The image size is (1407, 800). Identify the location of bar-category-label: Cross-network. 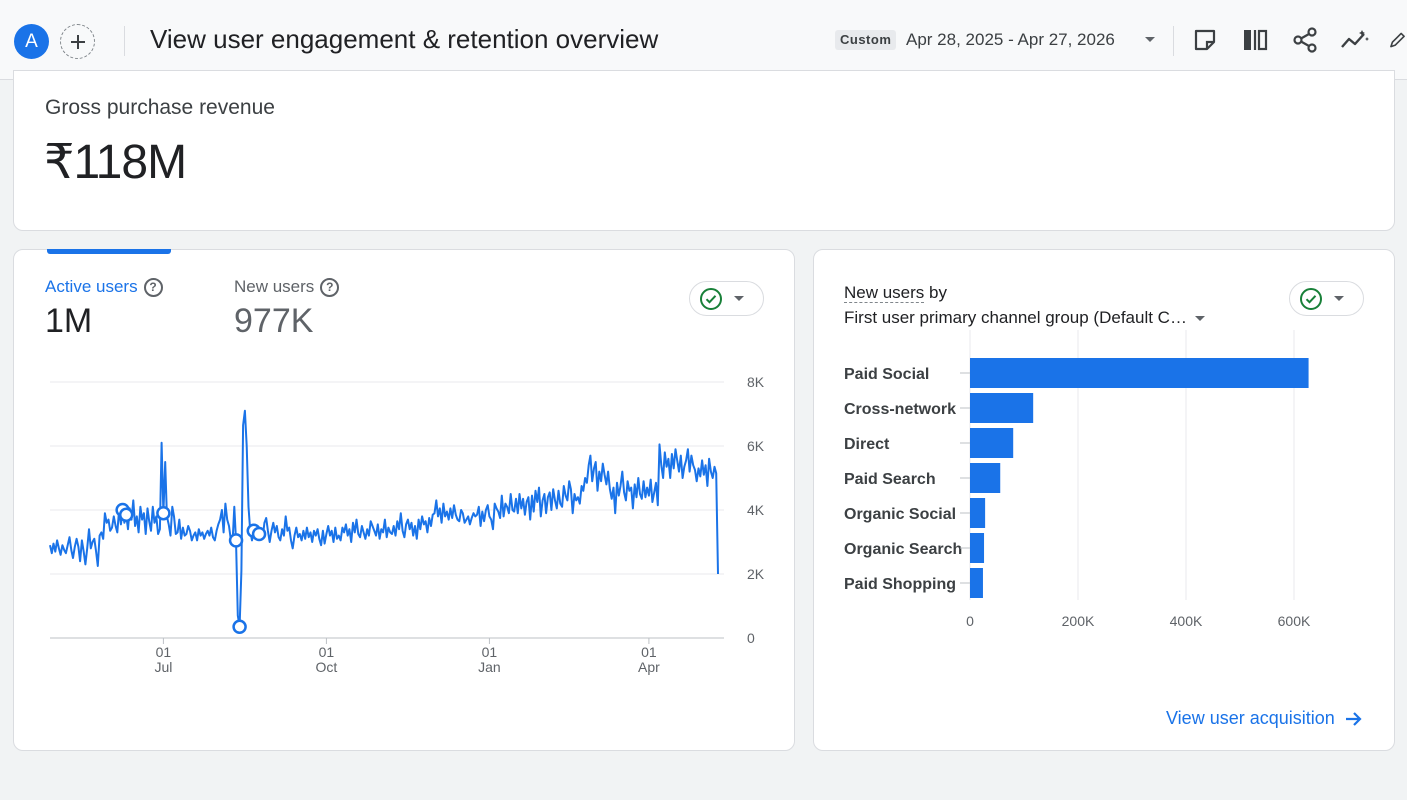
(900, 409).